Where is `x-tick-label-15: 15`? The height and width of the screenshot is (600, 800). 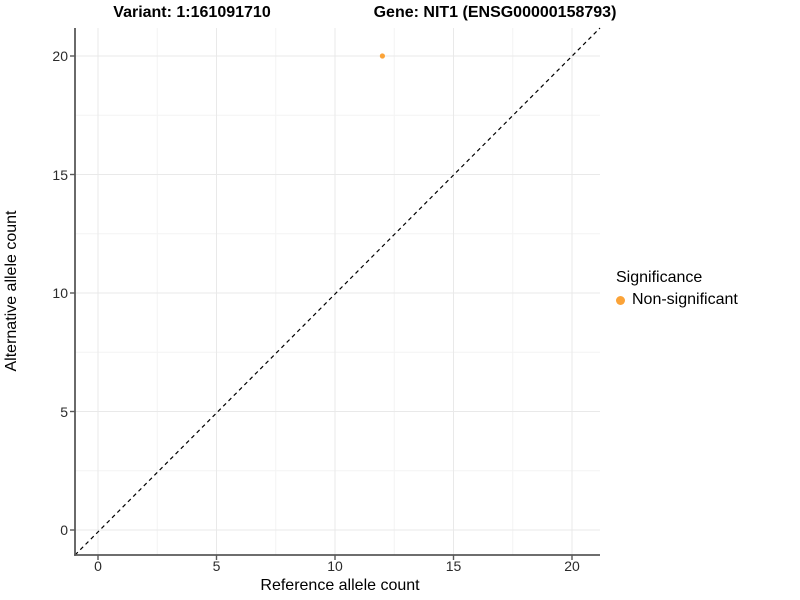 x-tick-label-15: 15 is located at coordinates (453, 566).